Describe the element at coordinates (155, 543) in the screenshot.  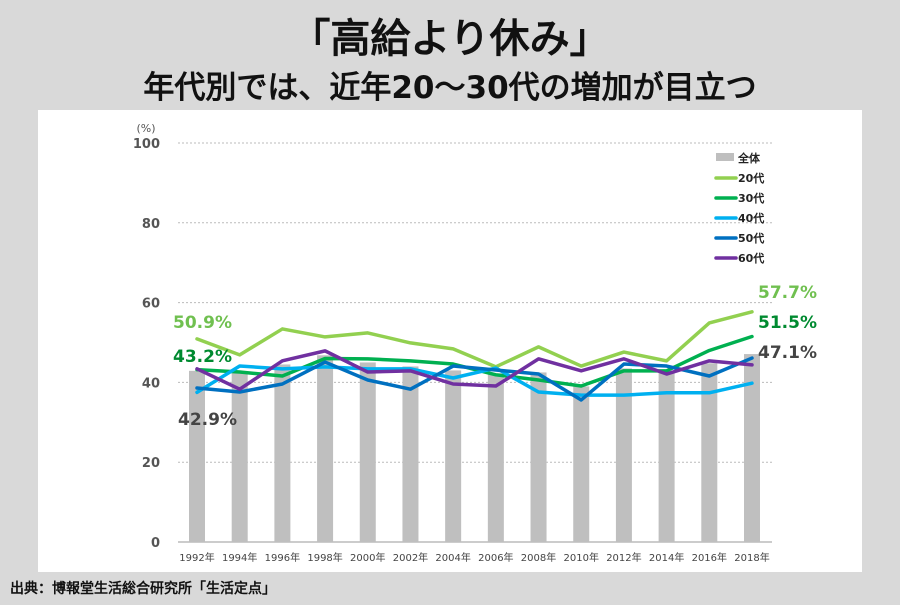
I see `y-tick-label: 0` at that location.